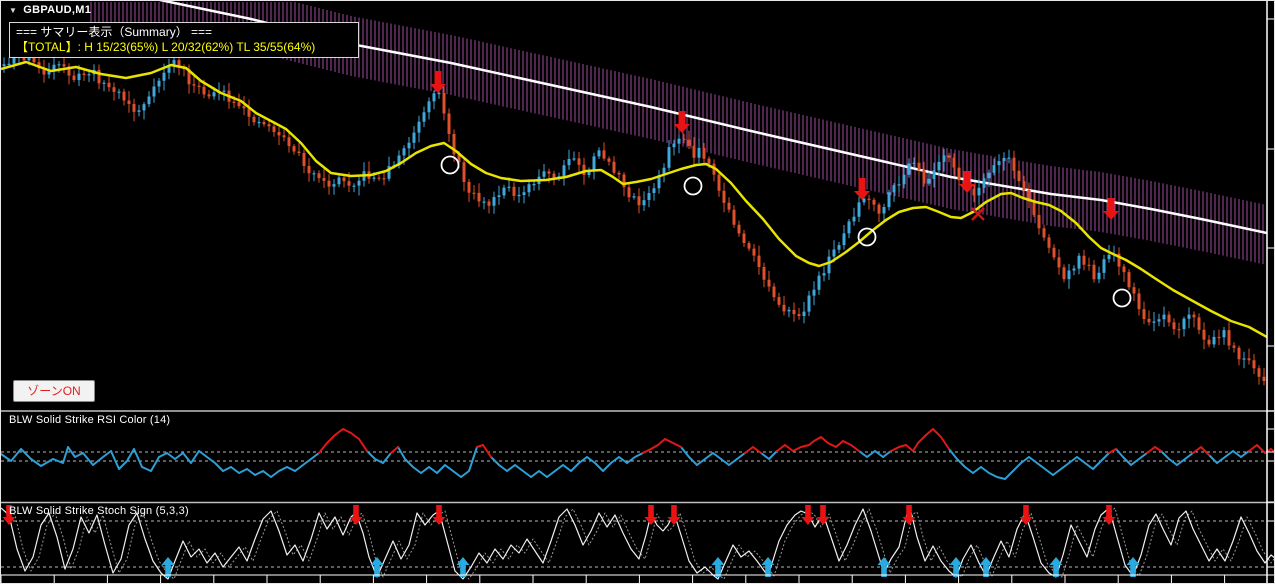 The width and height of the screenshot is (1275, 584). I want to click on rsi-indicator-label: BLW Solid Strike RSI Color (14), so click(90, 420).